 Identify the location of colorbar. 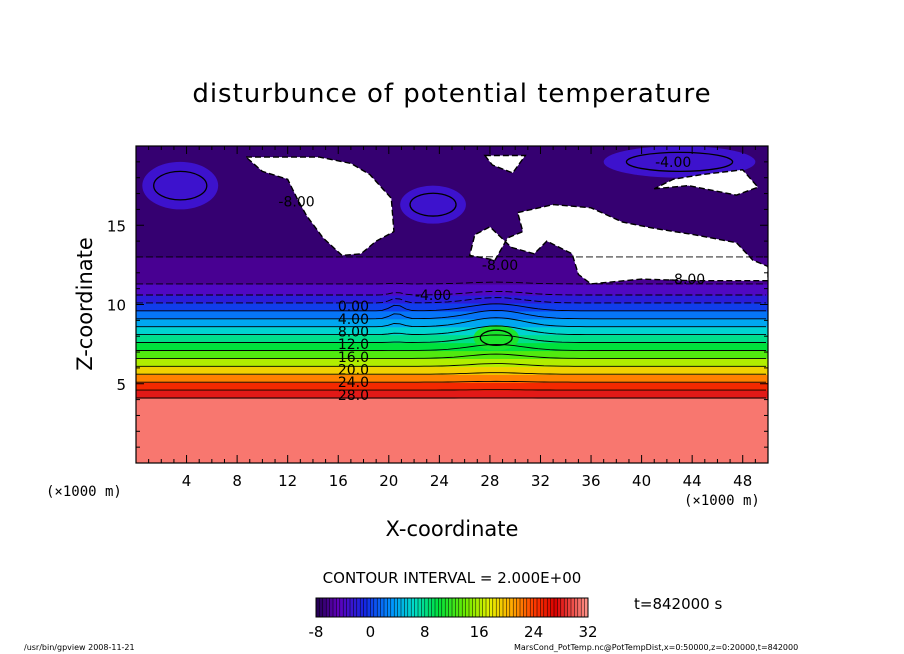
(452, 607).